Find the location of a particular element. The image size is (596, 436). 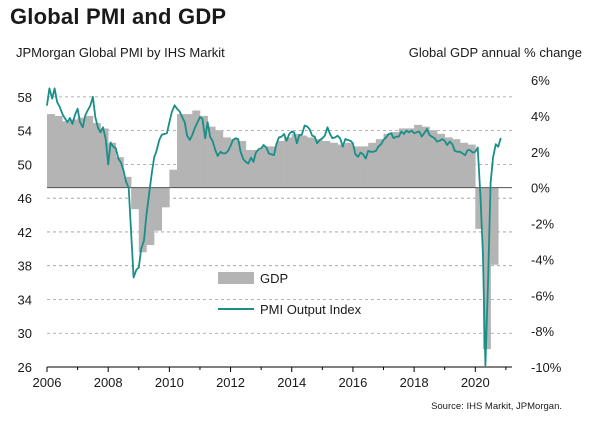

x-tick-label: 2018 is located at coordinates (414, 382).